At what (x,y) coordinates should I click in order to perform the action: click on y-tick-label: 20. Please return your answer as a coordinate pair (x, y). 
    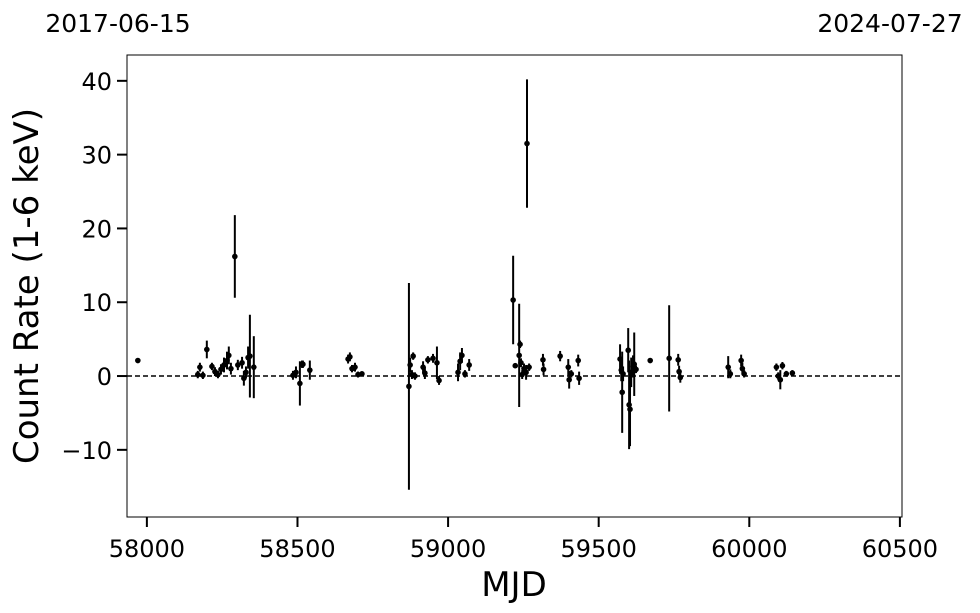
    Looking at the image, I should click on (96, 229).